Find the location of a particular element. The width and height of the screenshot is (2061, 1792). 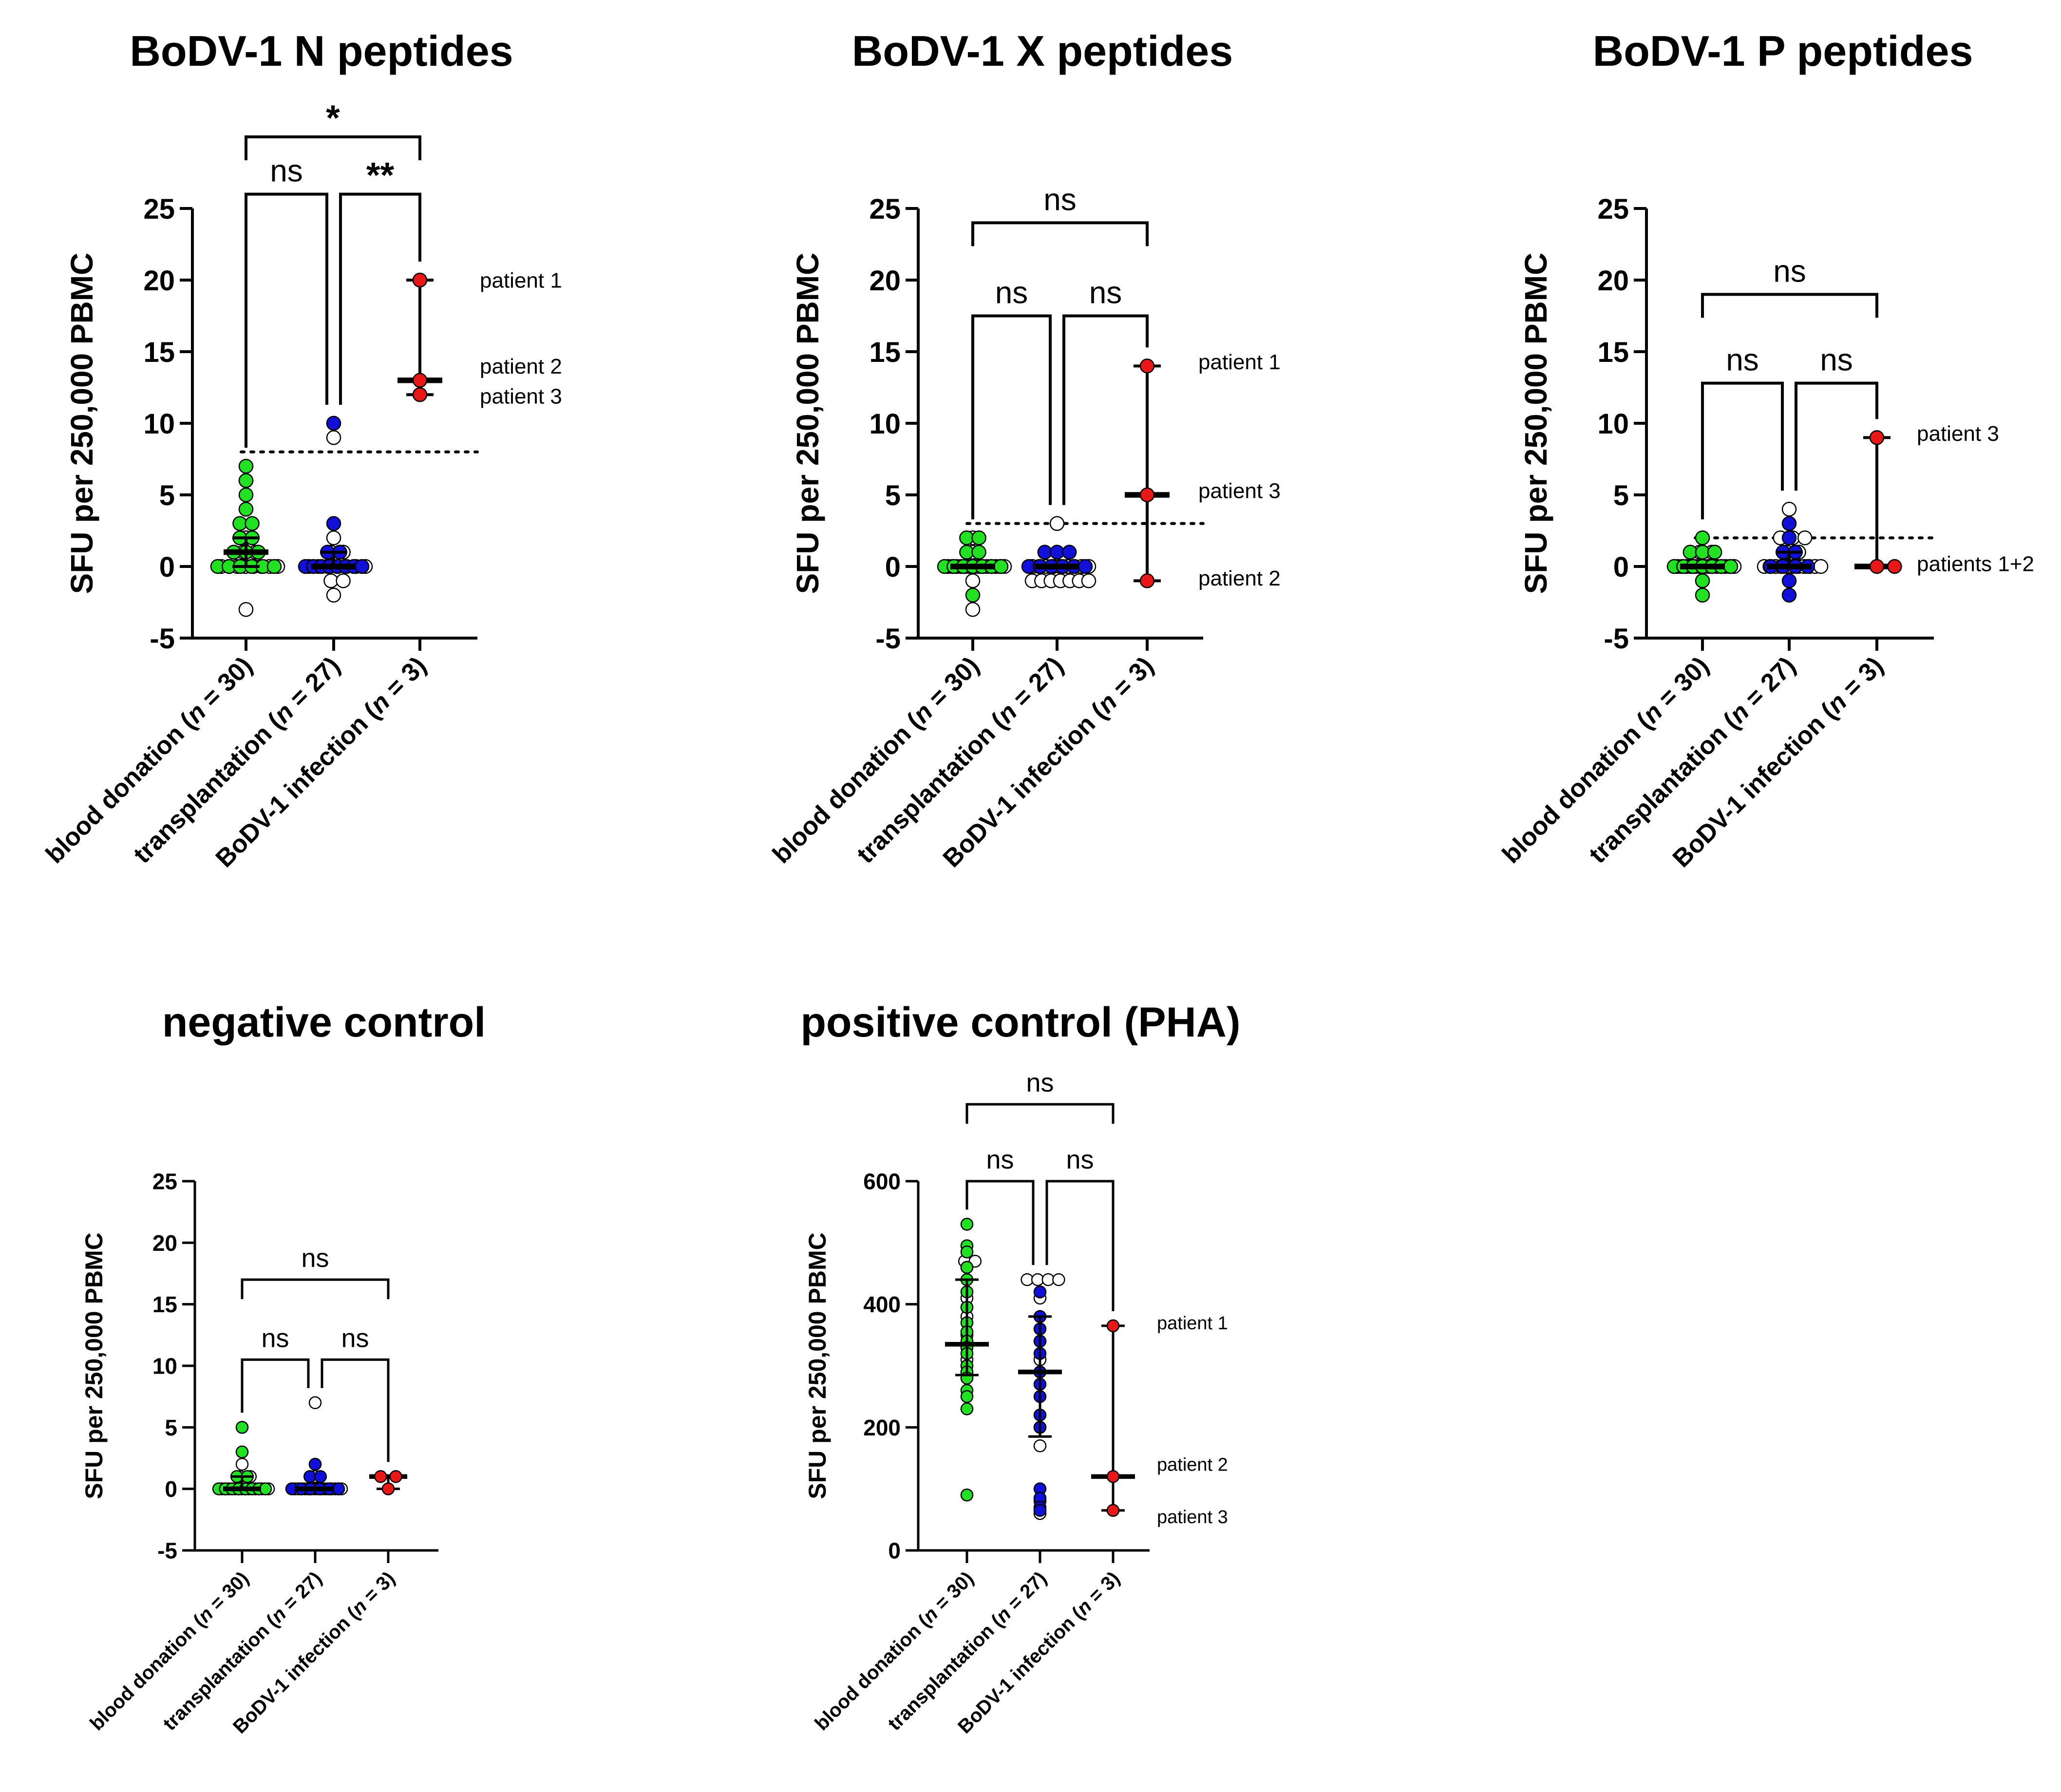

y-tick-label: 200 is located at coordinates (882, 1427).